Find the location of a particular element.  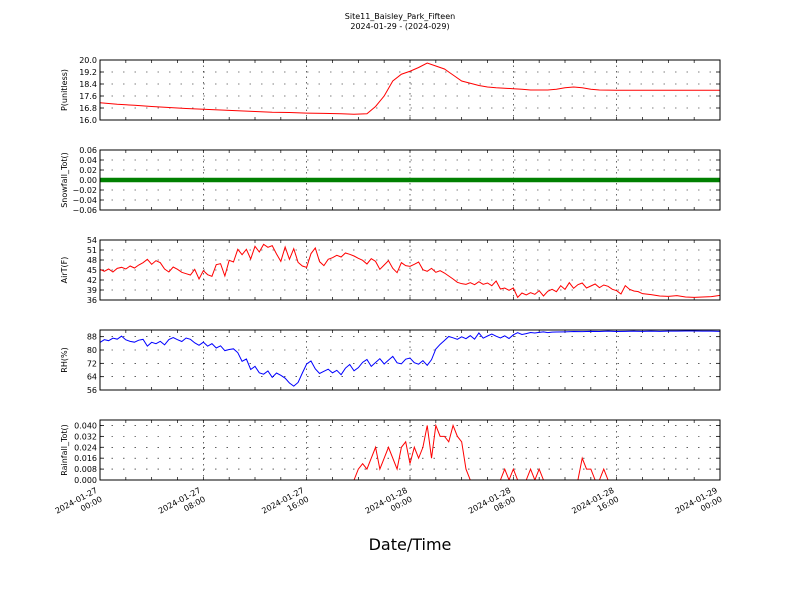

panel-4: 88 80 72 64 56 RH(%) is located at coordinates (390, 362).